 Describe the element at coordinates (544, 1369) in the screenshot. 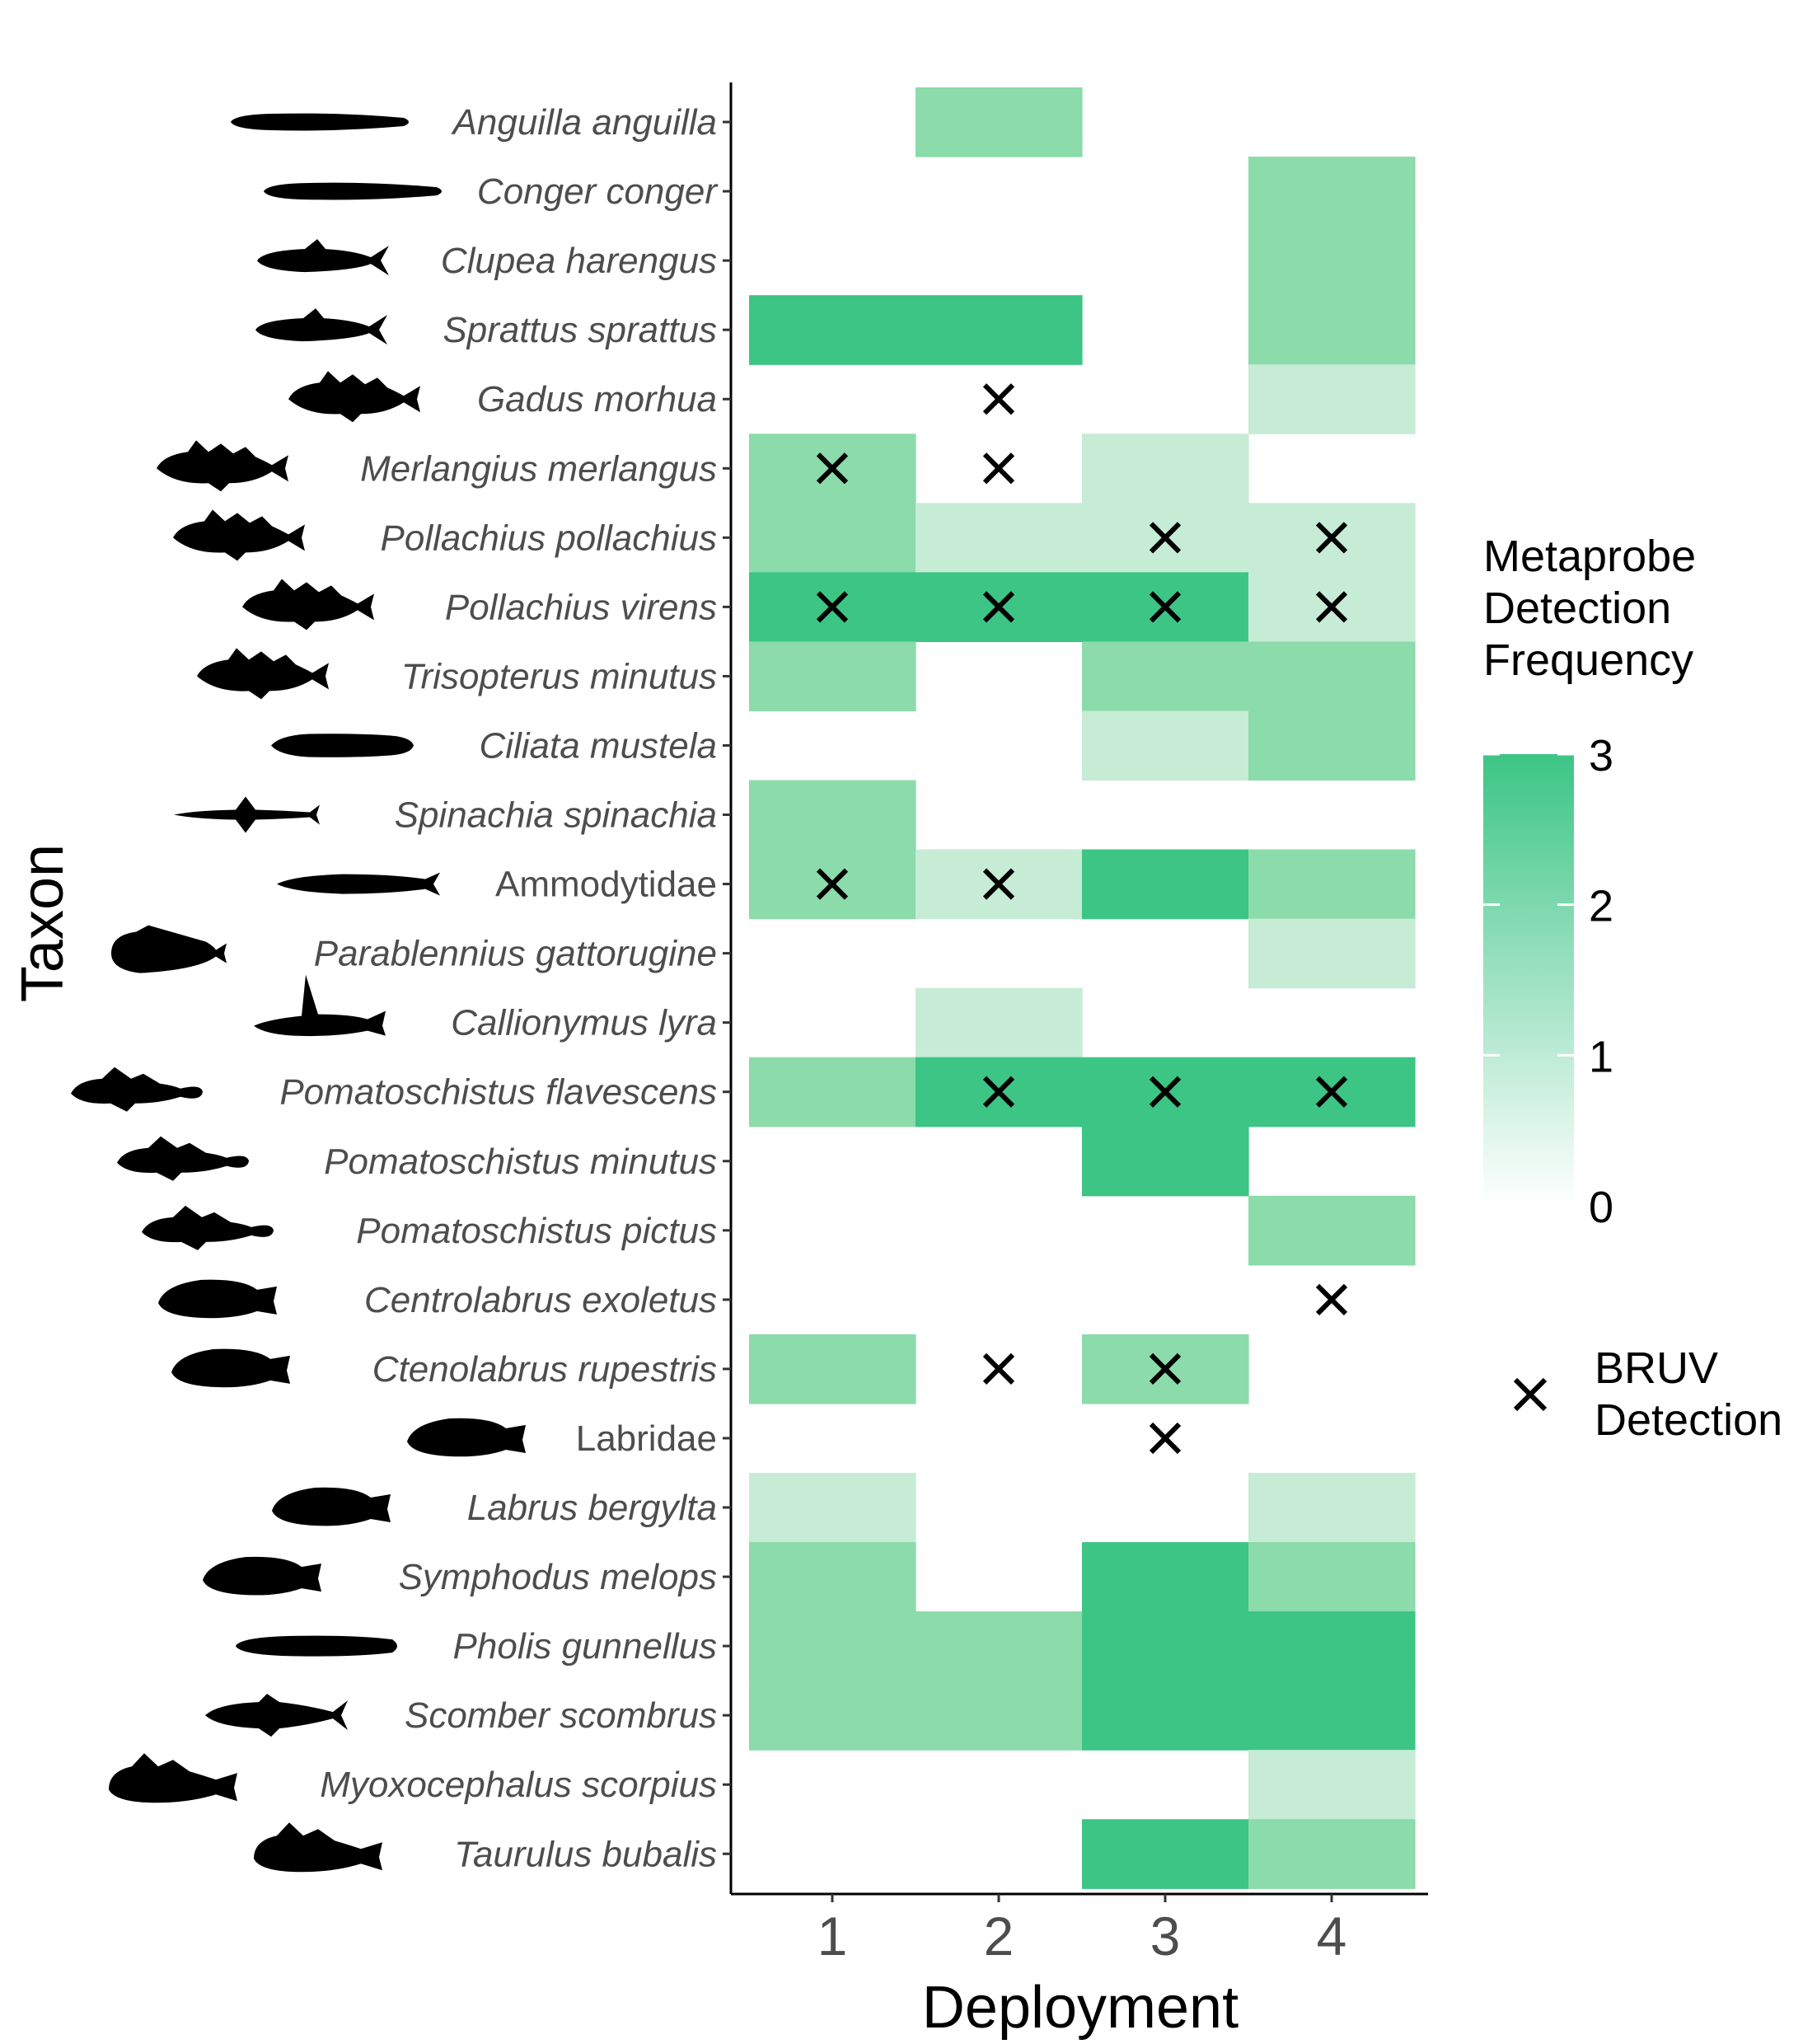

I see `y-tick-label: Ctenolabrus rupestris` at that location.